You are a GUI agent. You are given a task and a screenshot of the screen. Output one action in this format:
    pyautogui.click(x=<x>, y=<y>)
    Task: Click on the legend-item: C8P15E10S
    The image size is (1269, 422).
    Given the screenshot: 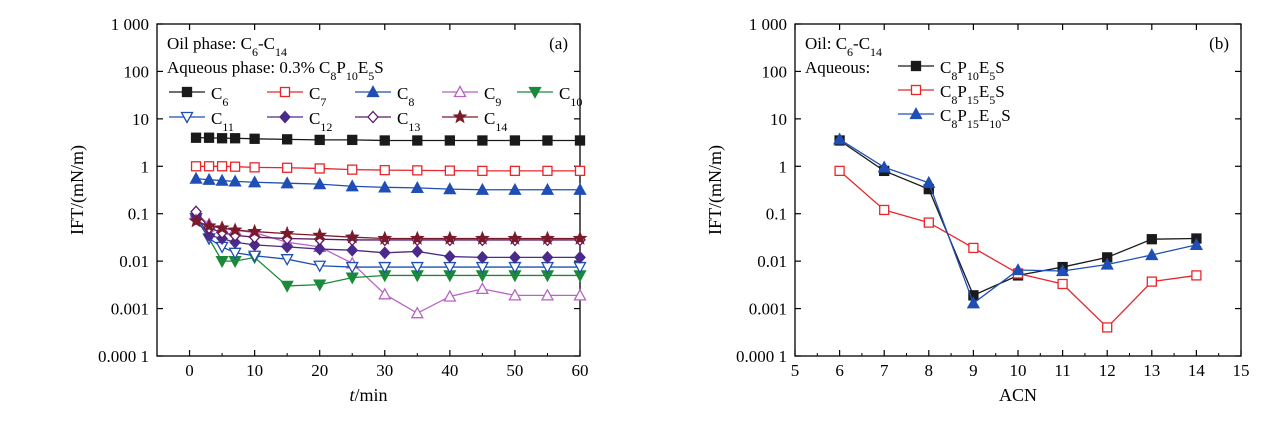 What is the action you would take?
    pyautogui.click(x=954, y=118)
    